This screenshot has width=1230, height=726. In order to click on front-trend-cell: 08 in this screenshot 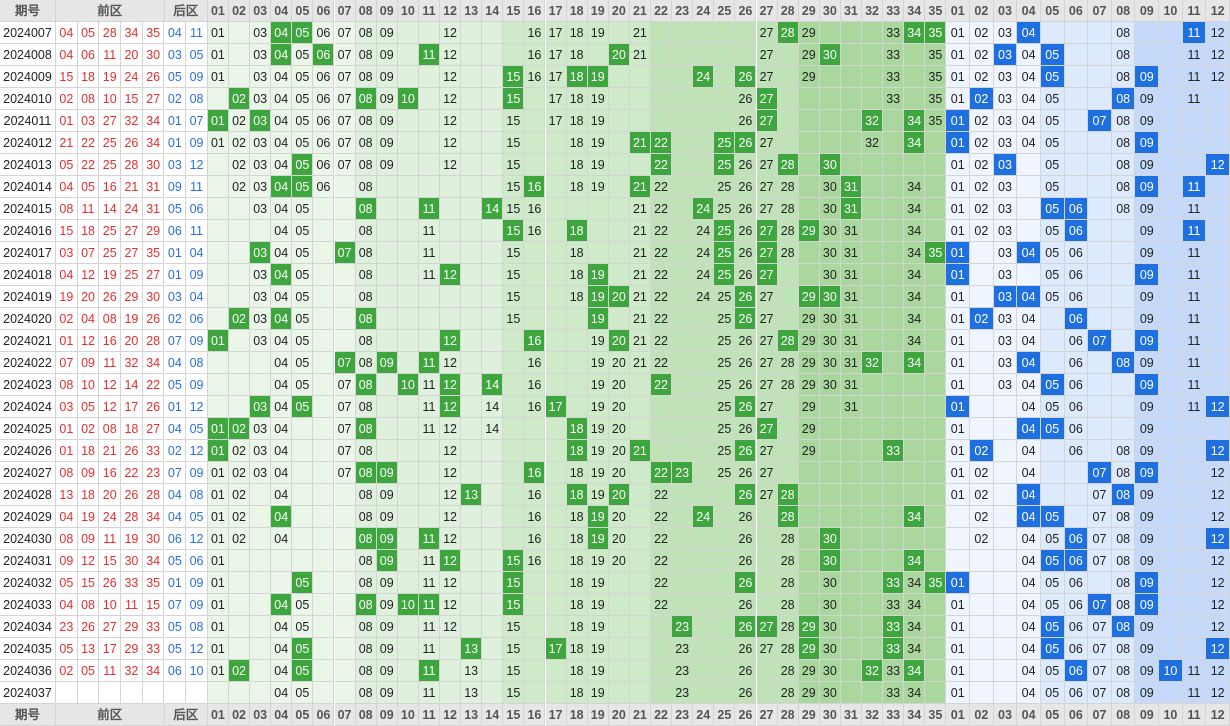, I will do `click(366, 517)`.